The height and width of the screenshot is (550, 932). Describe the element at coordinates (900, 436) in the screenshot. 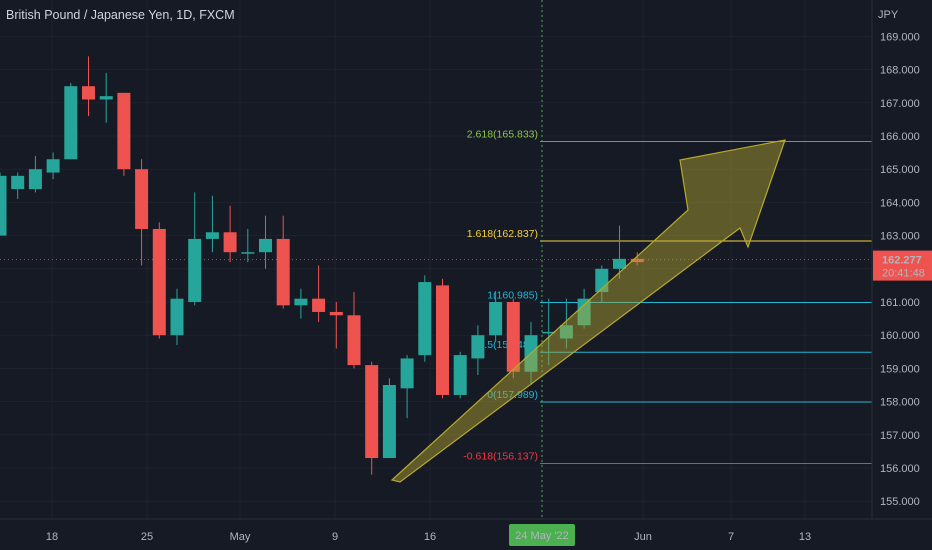

I see `price-axis-tick: 157.000` at that location.